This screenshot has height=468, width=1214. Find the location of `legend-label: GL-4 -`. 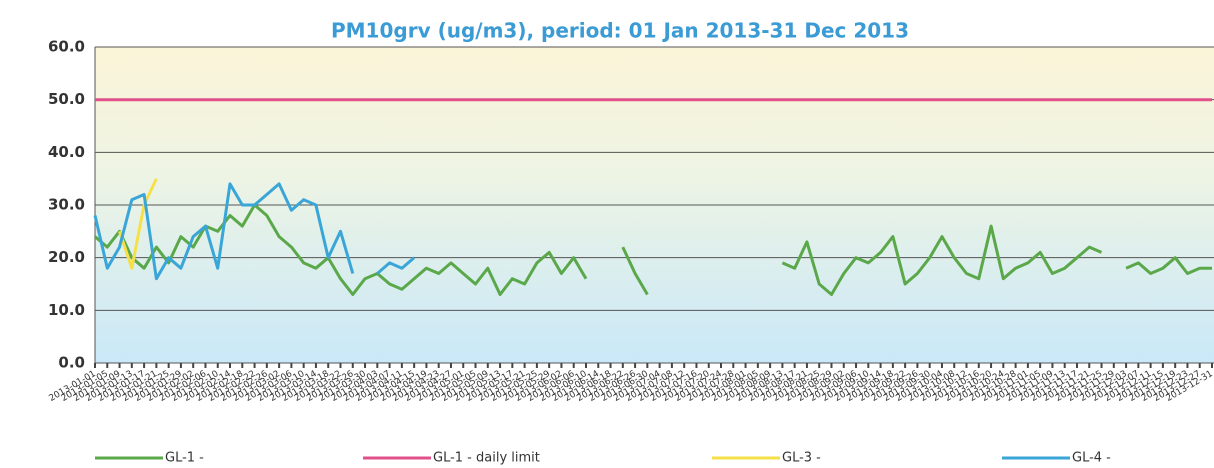

legend-label: GL-4 - is located at coordinates (1091, 458).